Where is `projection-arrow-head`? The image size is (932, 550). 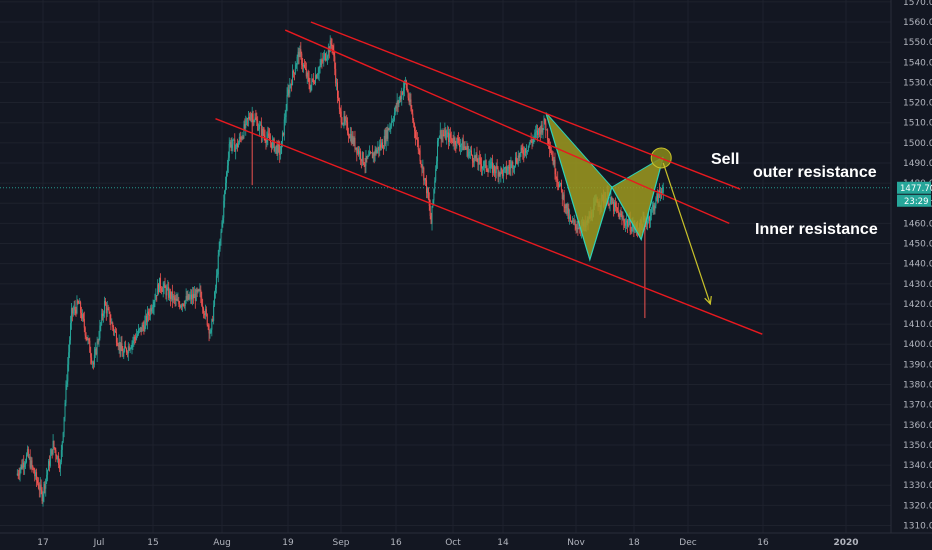 projection-arrow-head is located at coordinates (708, 300).